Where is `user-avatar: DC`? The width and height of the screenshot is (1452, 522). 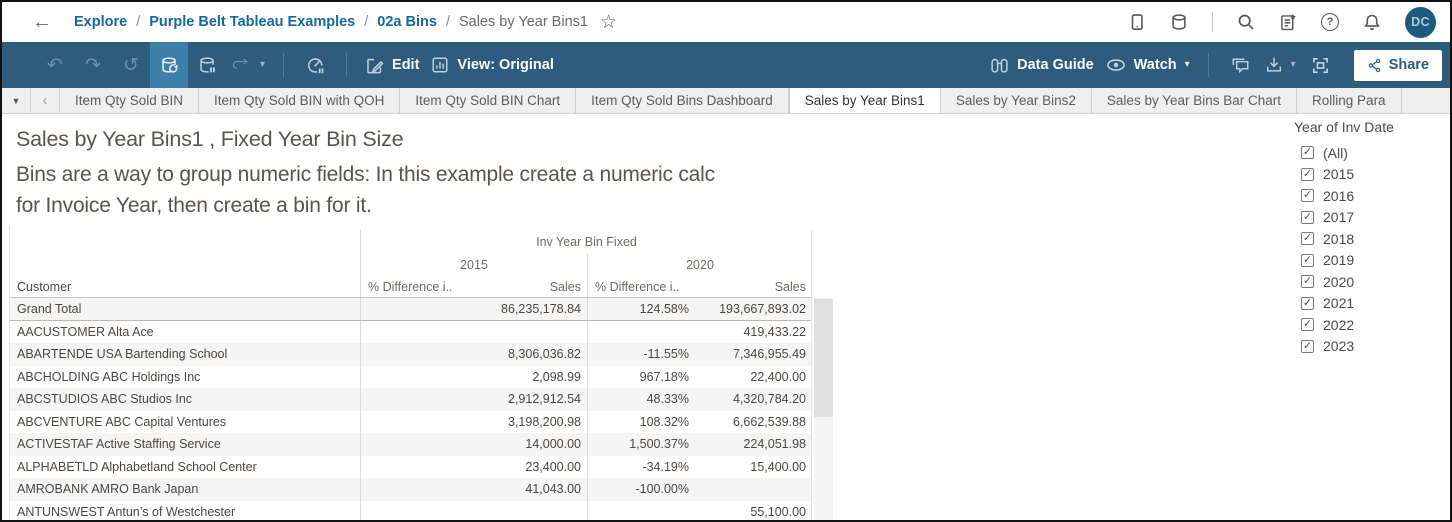 user-avatar: DC is located at coordinates (1420, 22).